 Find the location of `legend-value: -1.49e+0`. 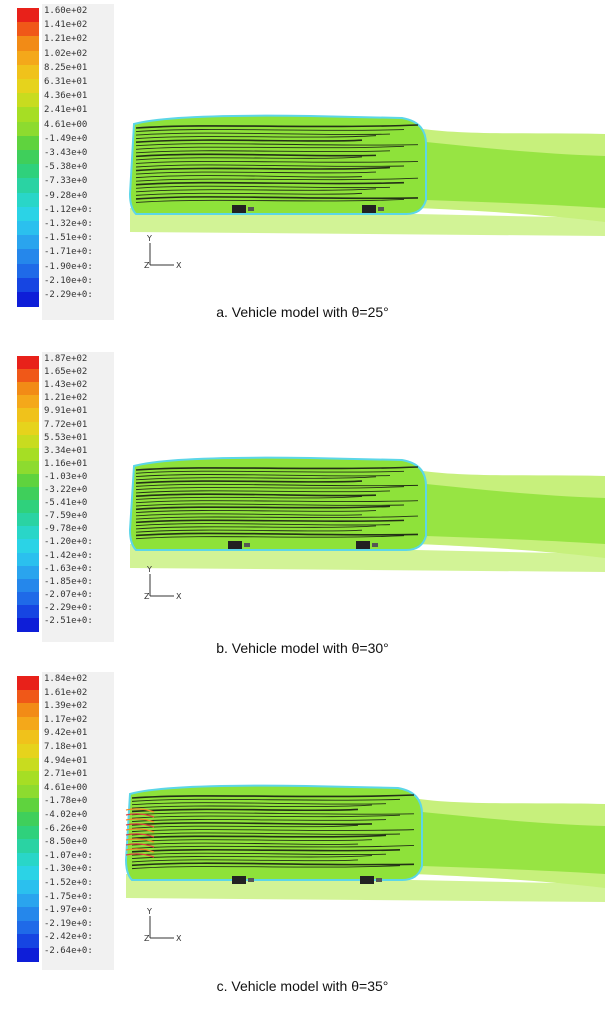

legend-value: -1.49e+0 is located at coordinates (66, 138).